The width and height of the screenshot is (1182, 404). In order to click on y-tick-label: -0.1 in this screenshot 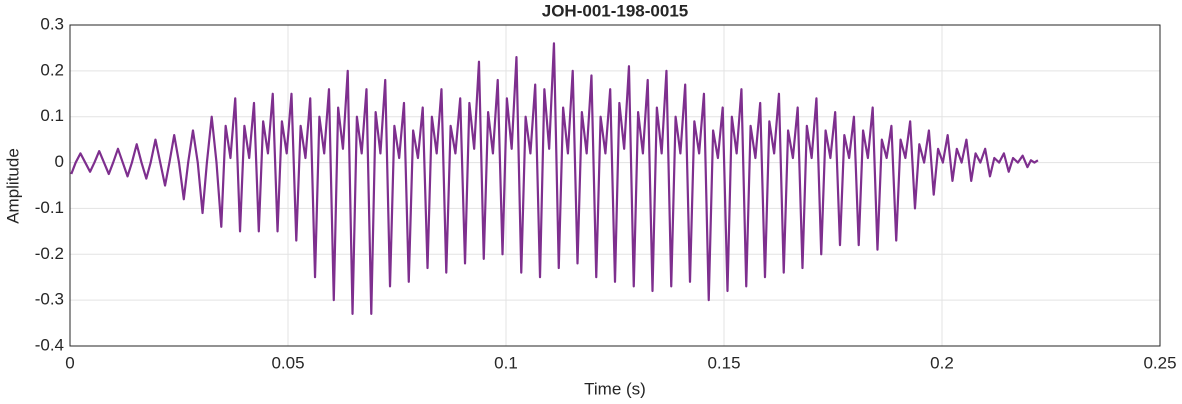, I will do `click(49, 207)`.